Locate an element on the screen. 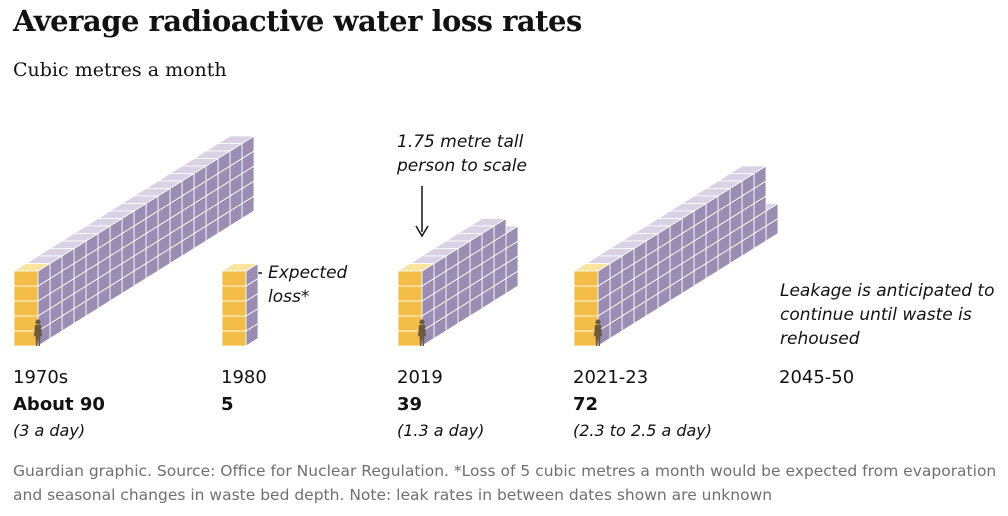 The image size is (1008, 516). value-label: 5 is located at coordinates (227, 404).